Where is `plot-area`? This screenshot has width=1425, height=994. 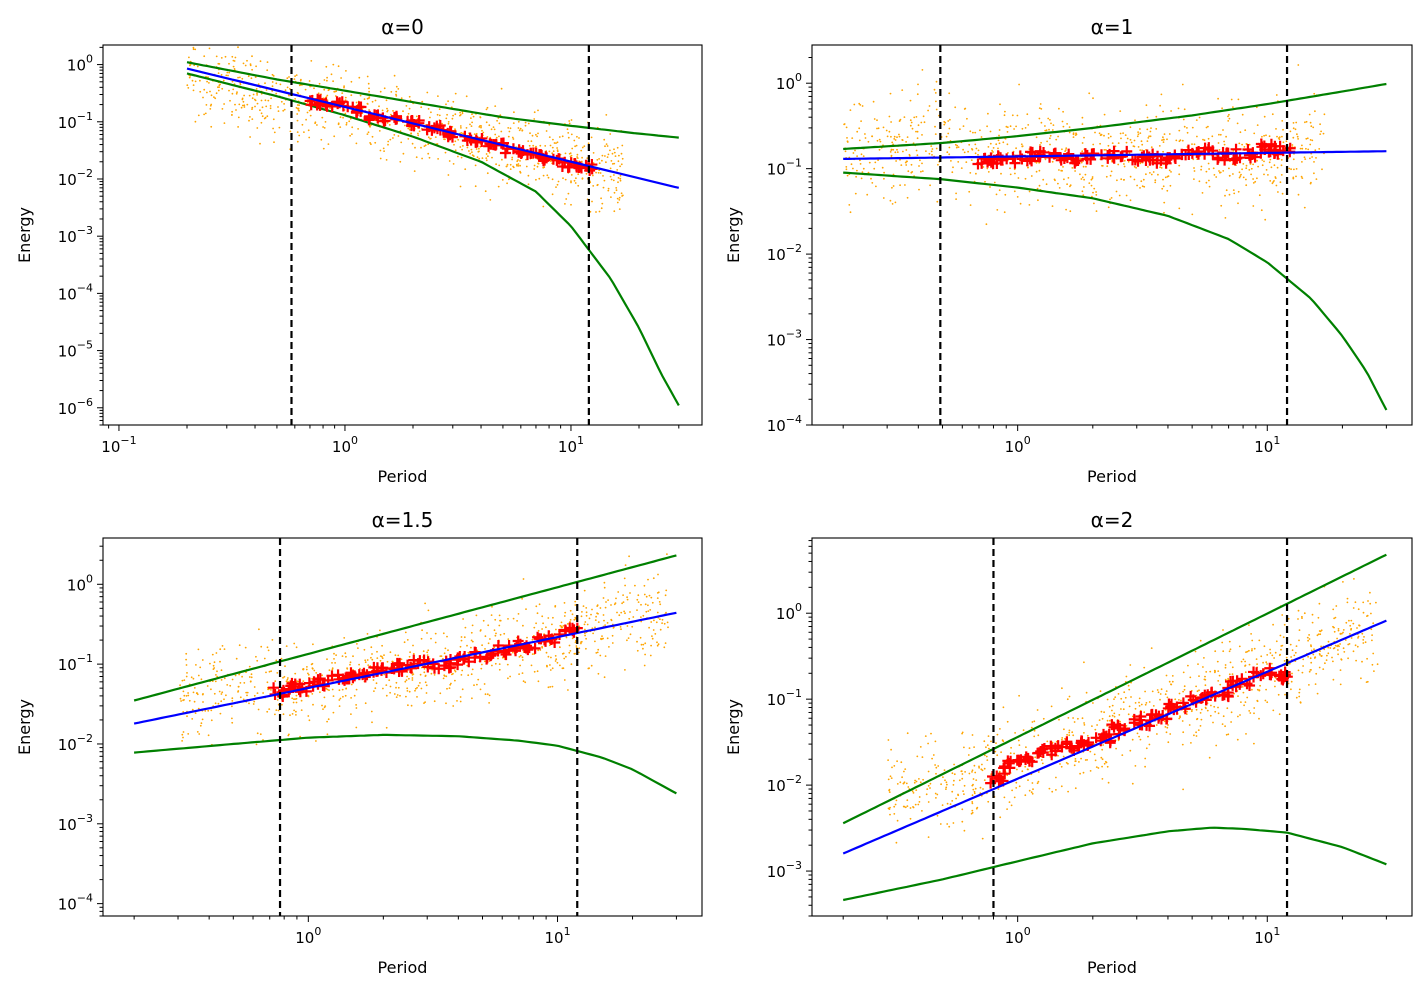 plot-area is located at coordinates (1115, 235).